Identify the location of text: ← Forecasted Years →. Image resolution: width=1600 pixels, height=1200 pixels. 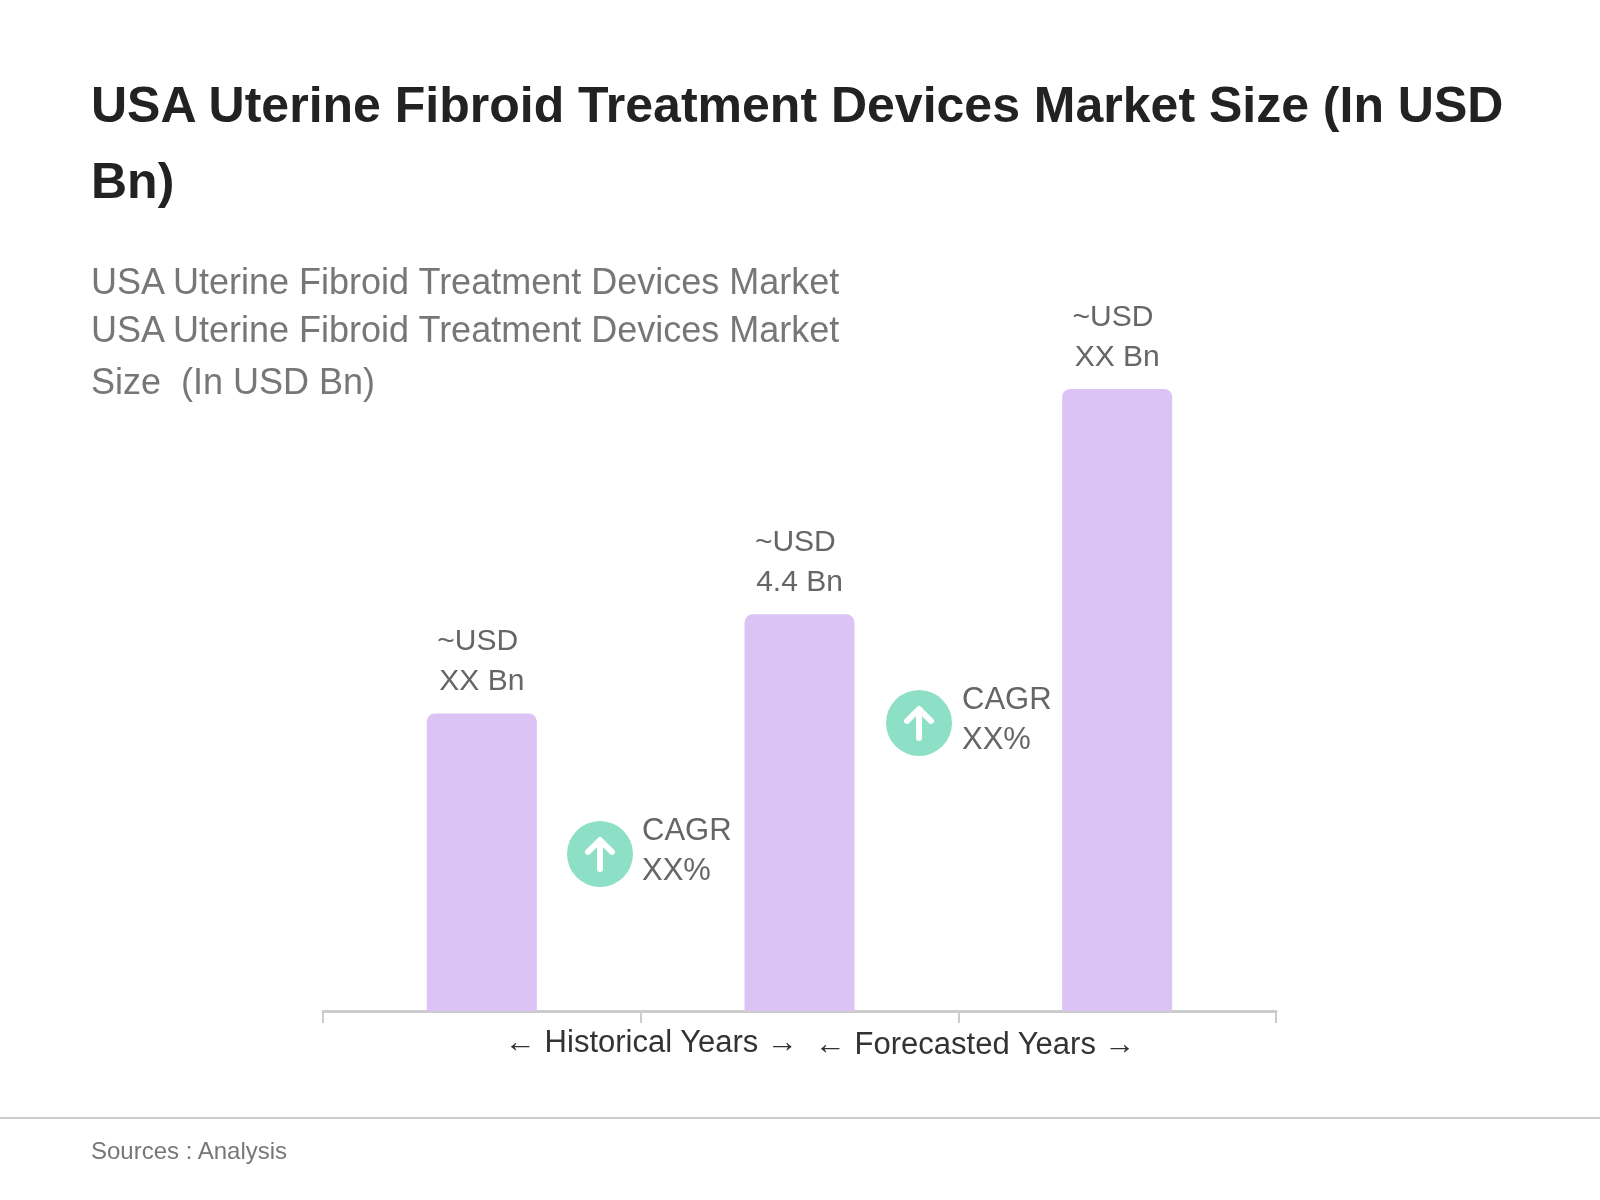
(975, 1044).